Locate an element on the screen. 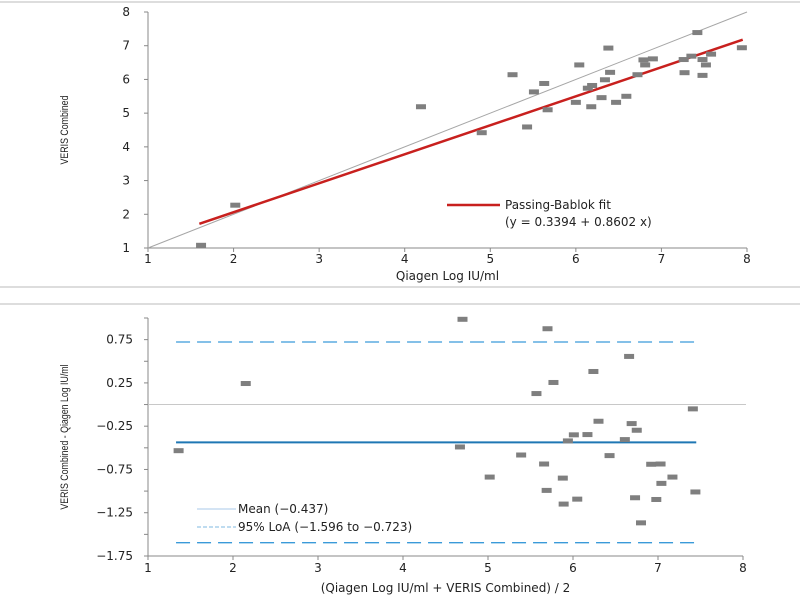 The width and height of the screenshot is (800, 600). y-tick-label: −1.25 is located at coordinates (114, 513).